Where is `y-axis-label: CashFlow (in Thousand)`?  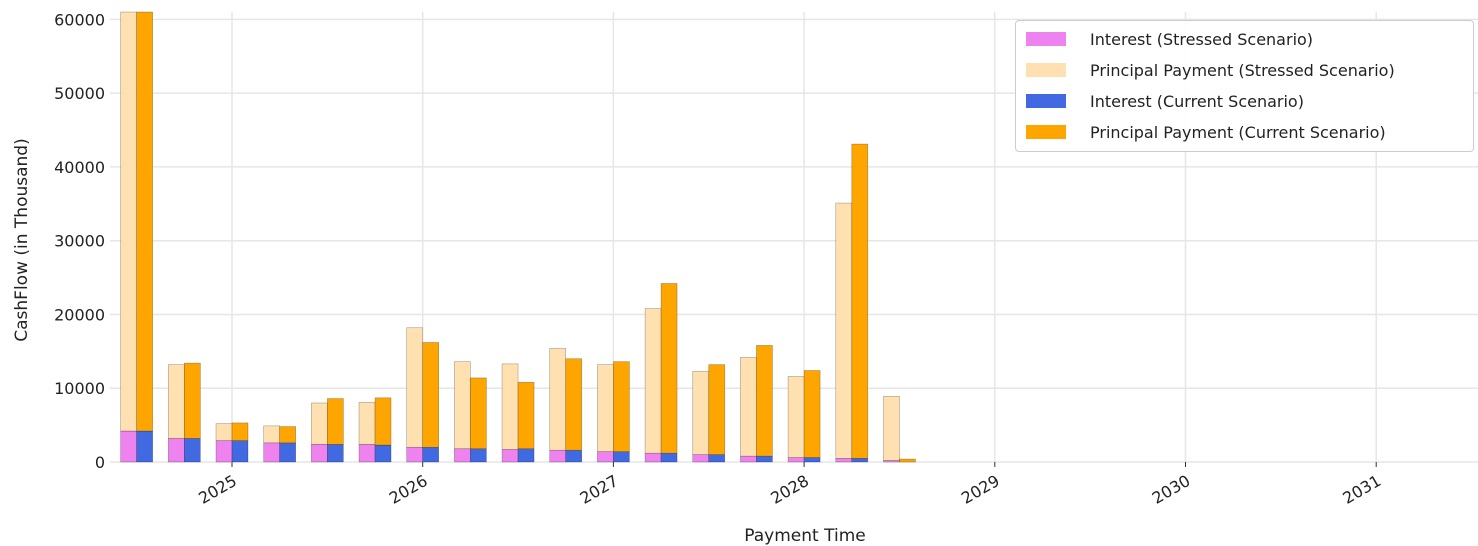
y-axis-label: CashFlow (in Thousand) is located at coordinates (22, 239).